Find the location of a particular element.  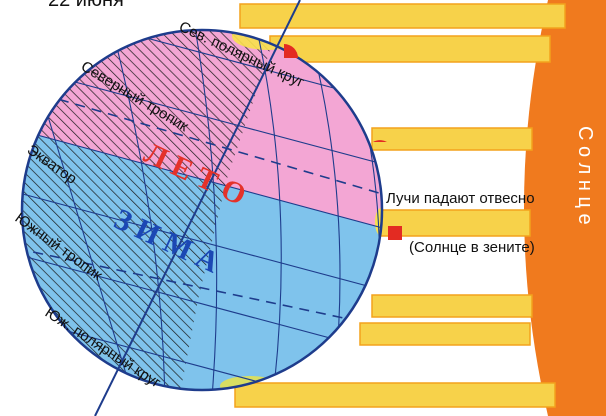

zenith-marker is located at coordinates (395, 233).